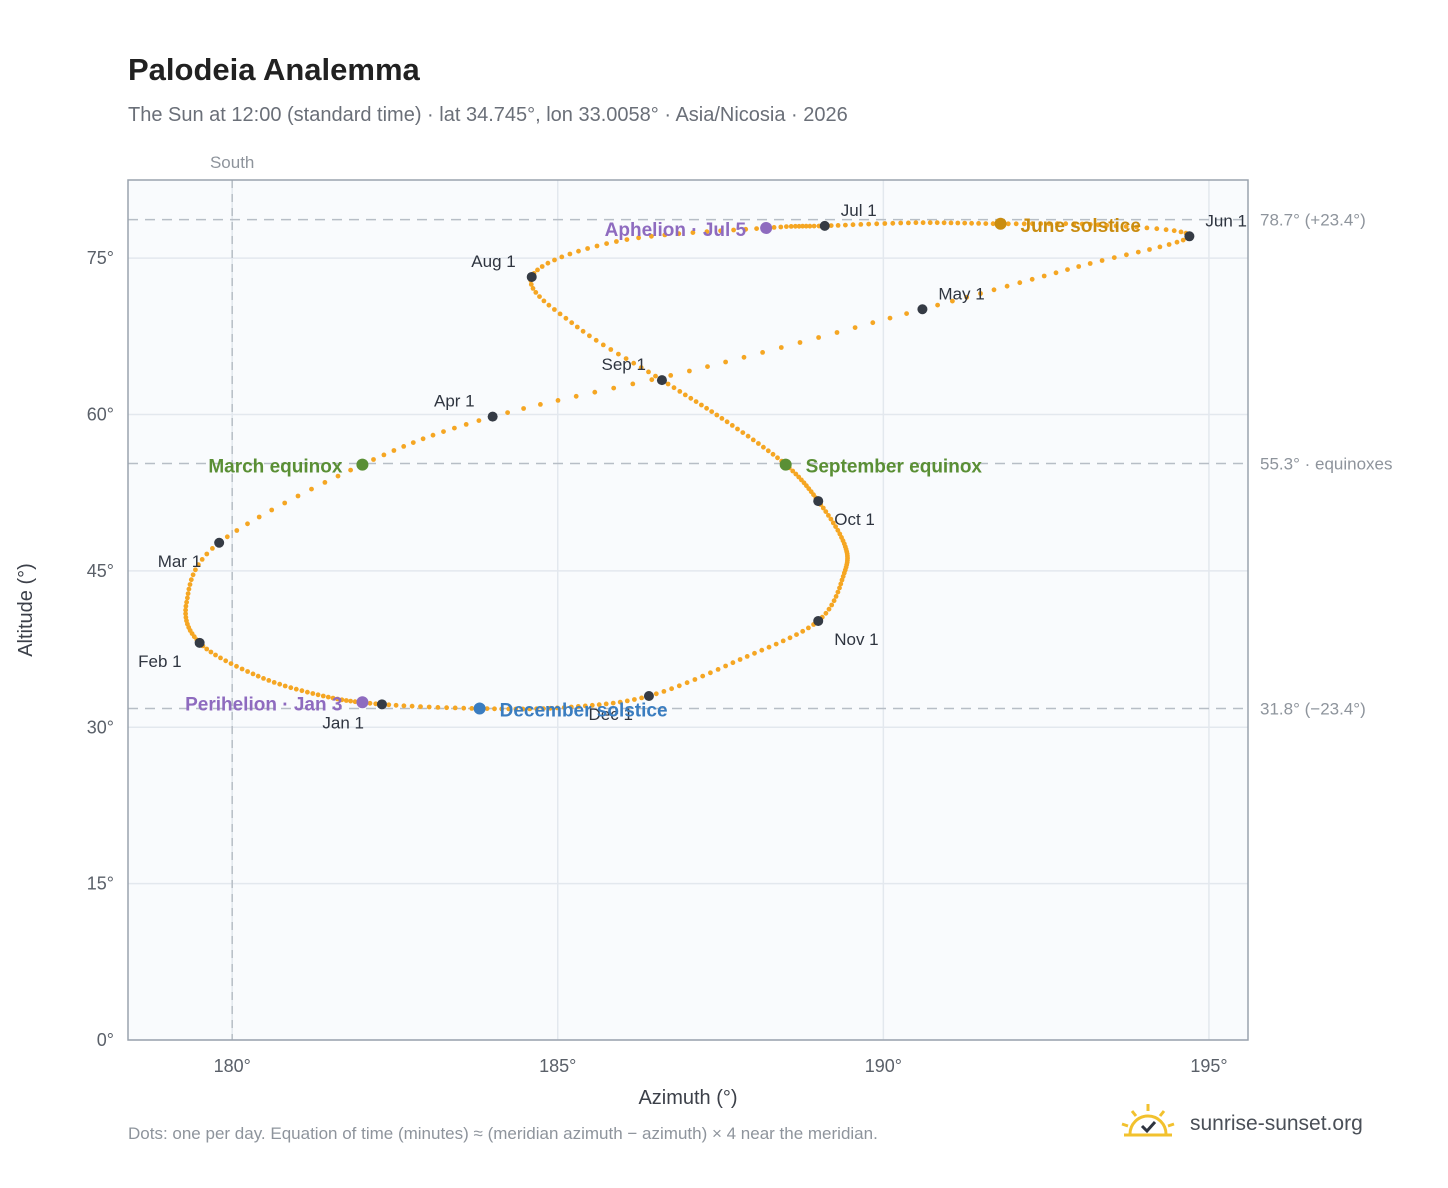 This screenshot has width=1448, height=1188. Describe the element at coordinates (179, 561) in the screenshot. I see `month-label: Mar 1` at that location.